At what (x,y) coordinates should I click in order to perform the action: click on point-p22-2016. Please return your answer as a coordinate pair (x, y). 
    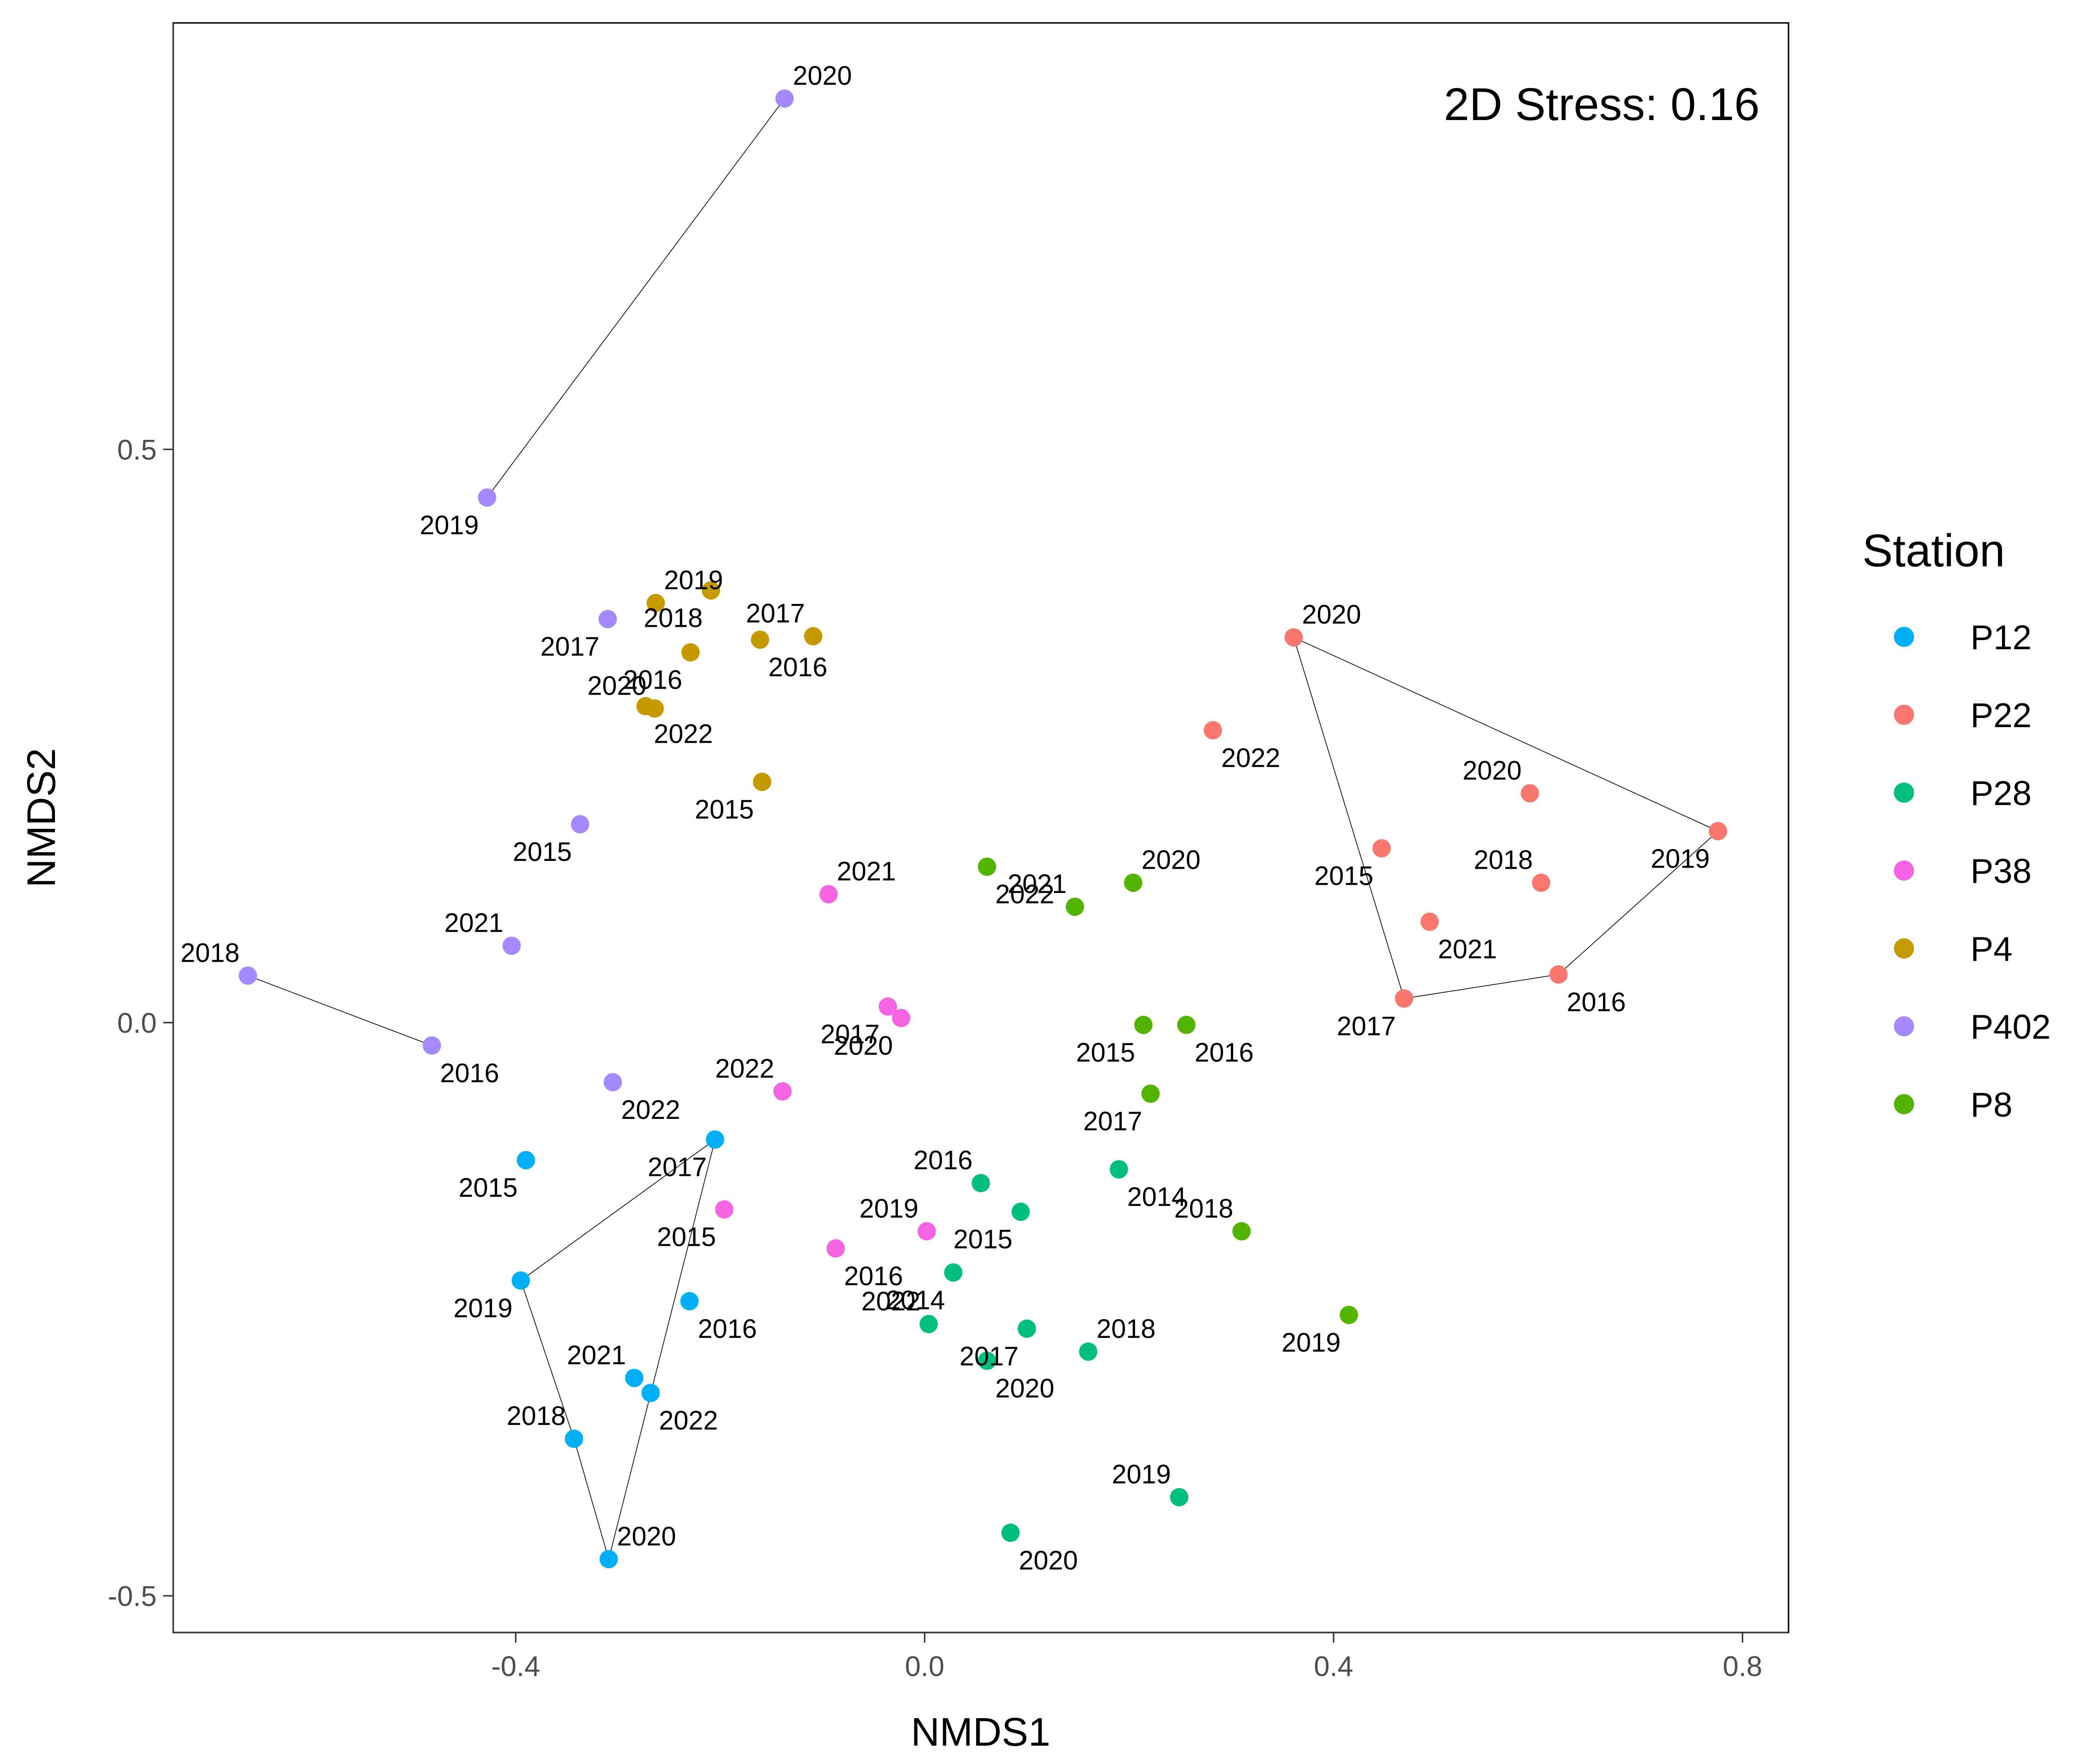
    Looking at the image, I should click on (1559, 974).